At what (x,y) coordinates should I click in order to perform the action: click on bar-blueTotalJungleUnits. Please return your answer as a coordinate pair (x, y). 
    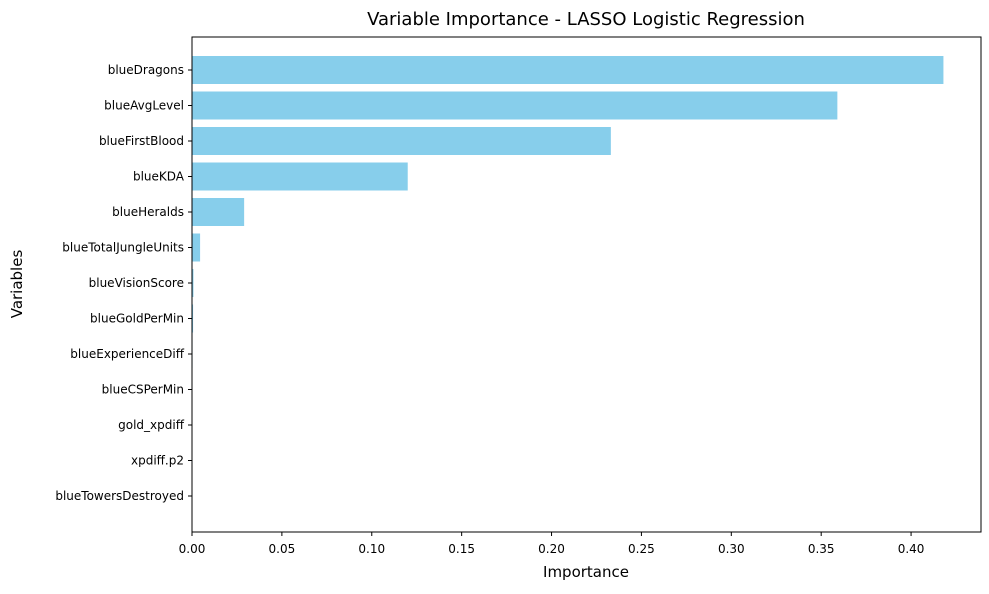
    Looking at the image, I should click on (196, 248).